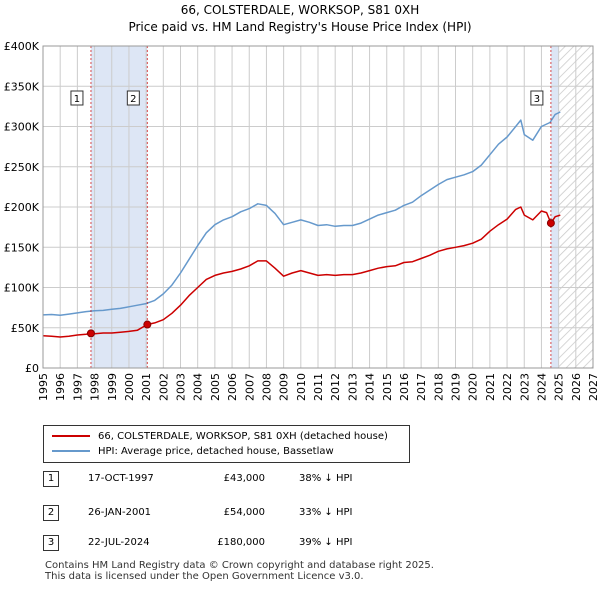 The width and height of the screenshot is (600, 590). I want to click on sale-number-badge: 1, so click(51, 479).